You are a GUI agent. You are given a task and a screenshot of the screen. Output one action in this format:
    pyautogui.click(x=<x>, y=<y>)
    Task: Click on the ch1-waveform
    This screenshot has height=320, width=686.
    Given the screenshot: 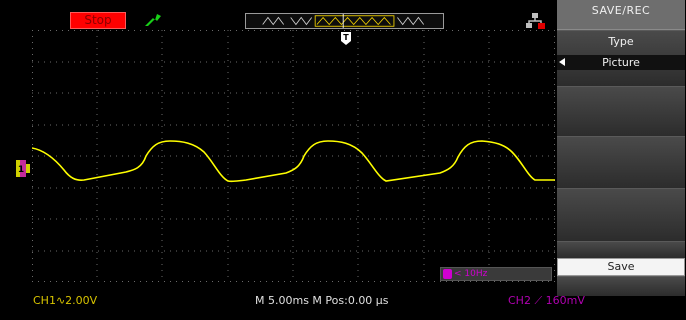 What is the action you would take?
    pyautogui.click(x=293, y=161)
    